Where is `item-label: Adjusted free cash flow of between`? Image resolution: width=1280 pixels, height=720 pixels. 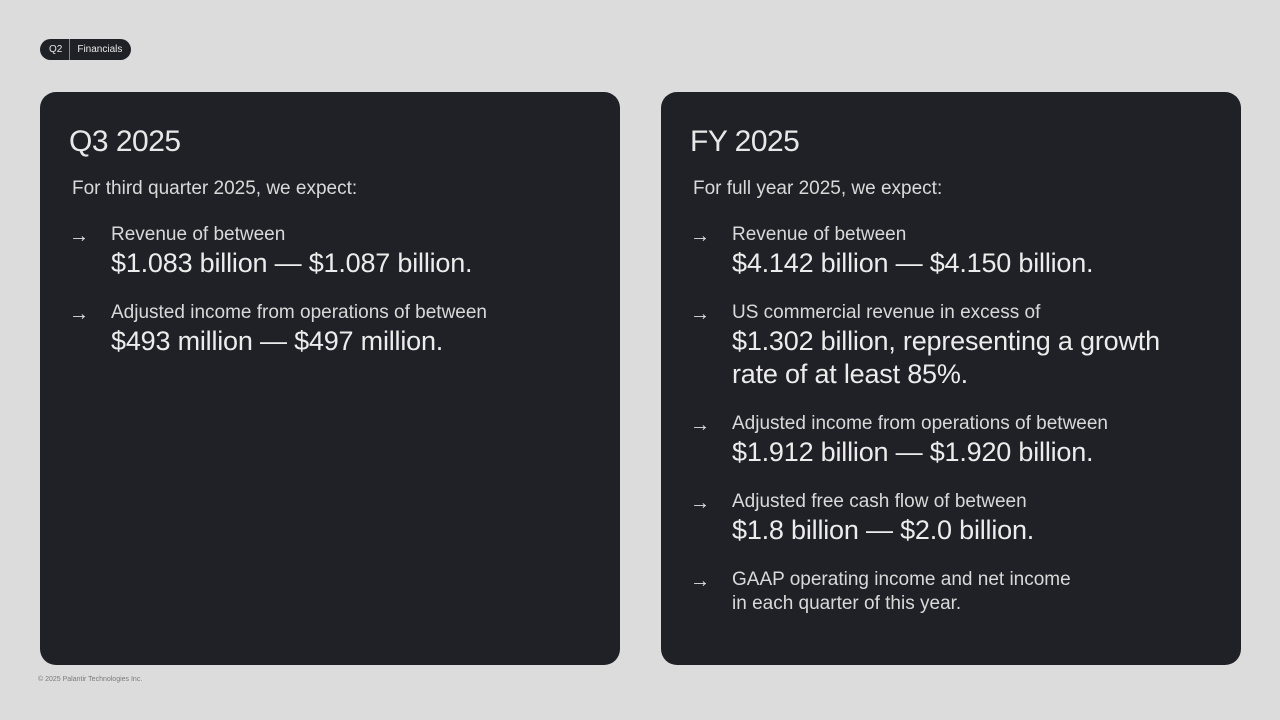
item-label: Adjusted free cash flow of between is located at coordinates (879, 501).